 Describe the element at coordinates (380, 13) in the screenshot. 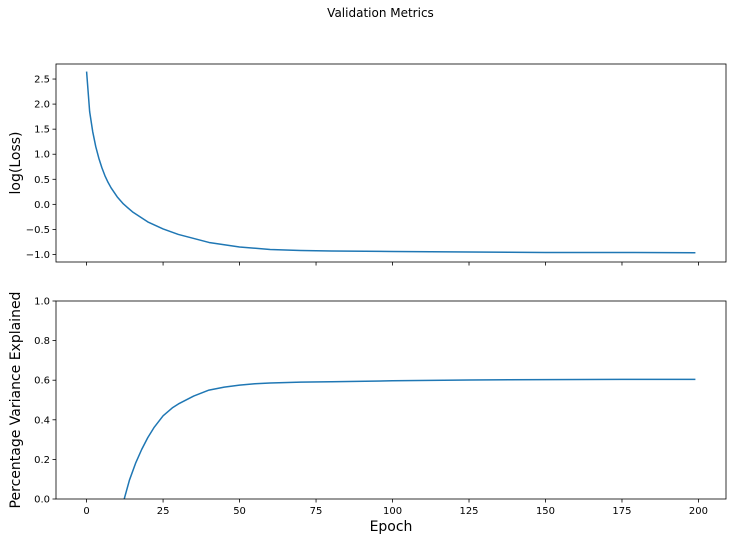

I see `figure-title: Validation Metrics` at that location.